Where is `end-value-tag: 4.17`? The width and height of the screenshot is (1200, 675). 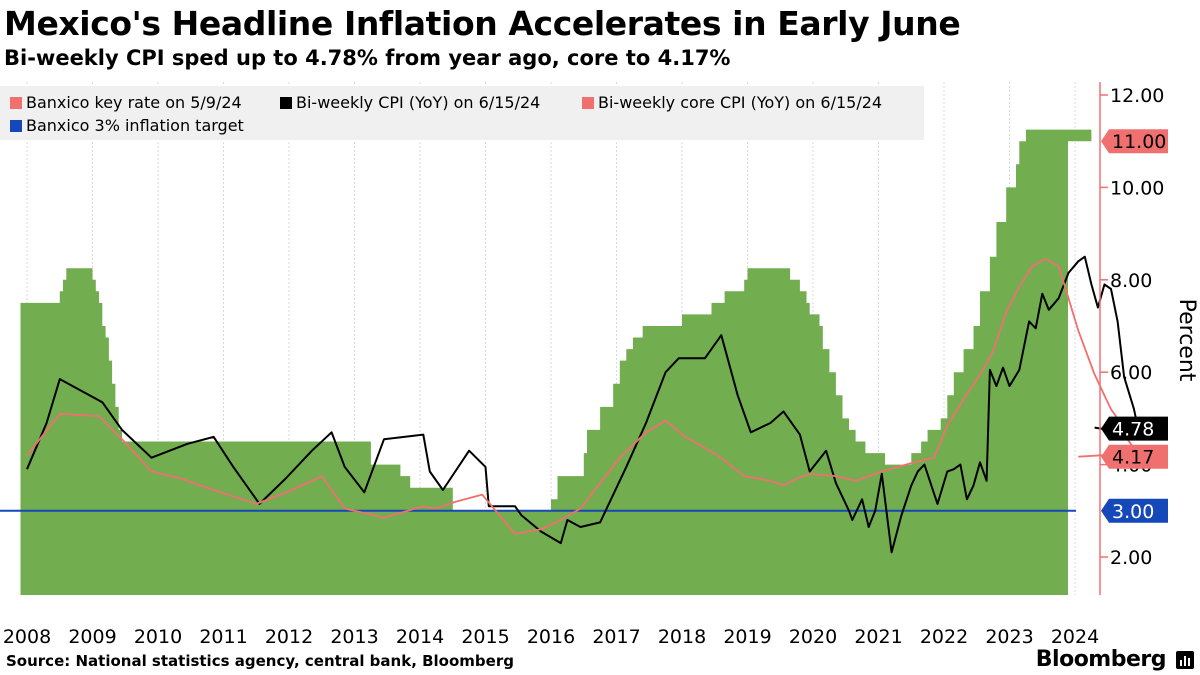
end-value-tag: 4.17 is located at coordinates (1134, 456).